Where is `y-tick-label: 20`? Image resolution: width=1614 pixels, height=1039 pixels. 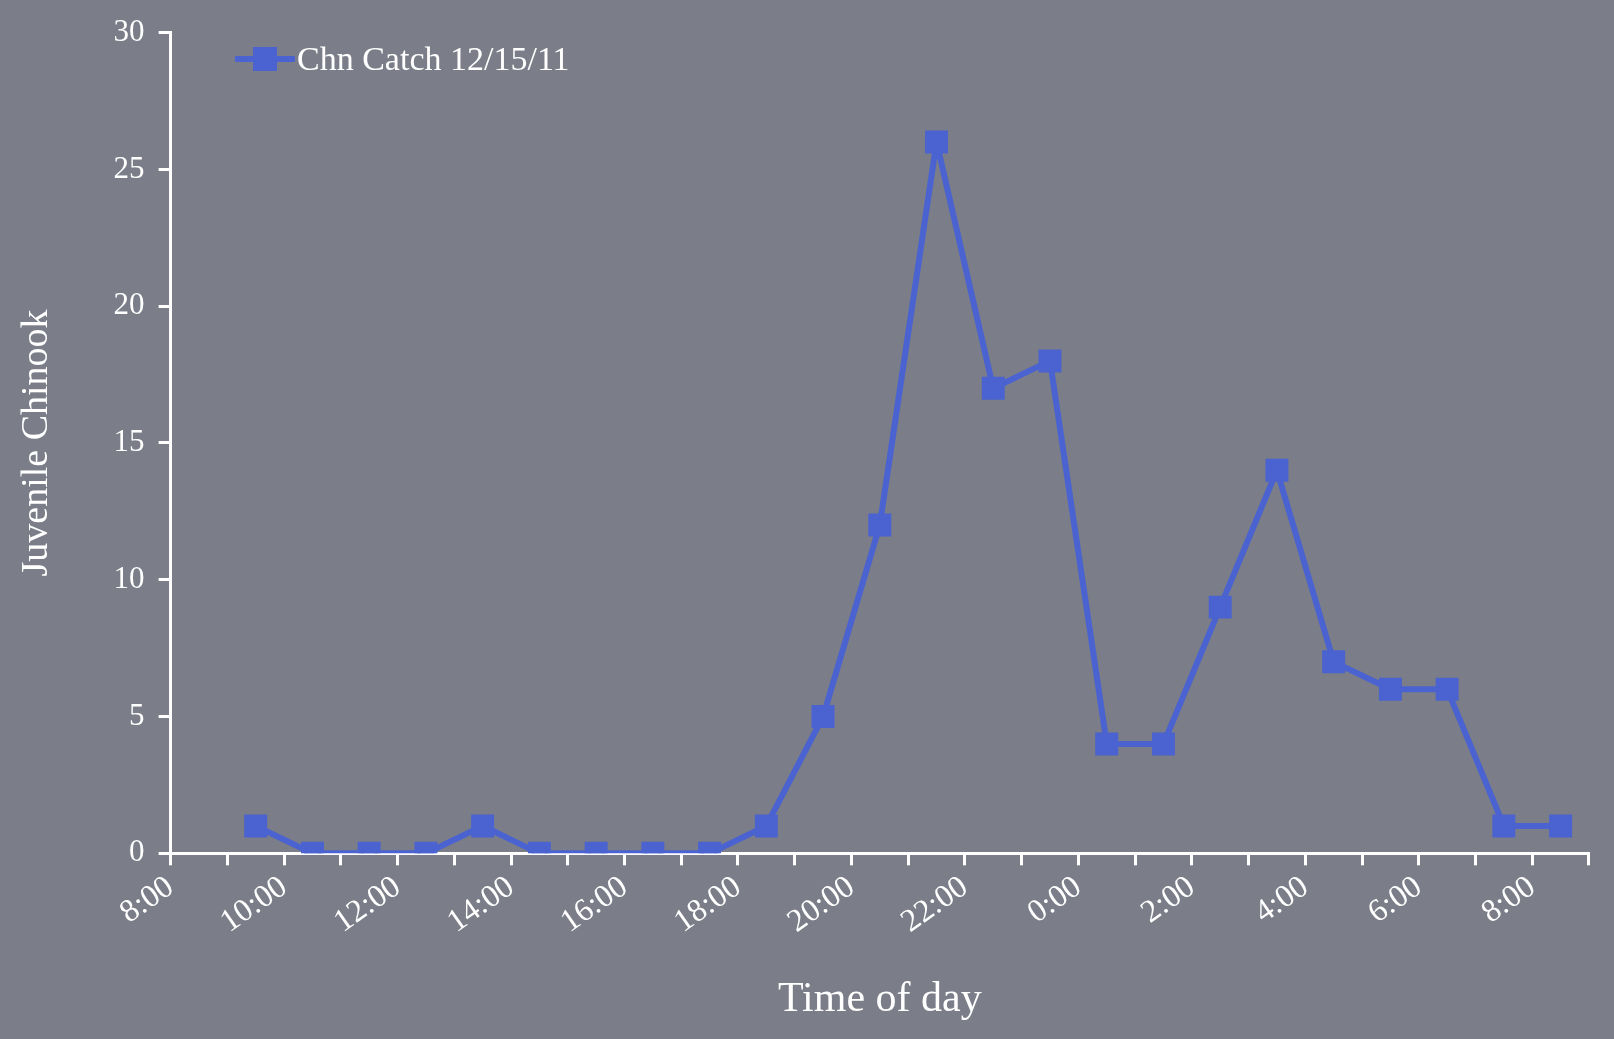 y-tick-label: 20 is located at coordinates (129, 304).